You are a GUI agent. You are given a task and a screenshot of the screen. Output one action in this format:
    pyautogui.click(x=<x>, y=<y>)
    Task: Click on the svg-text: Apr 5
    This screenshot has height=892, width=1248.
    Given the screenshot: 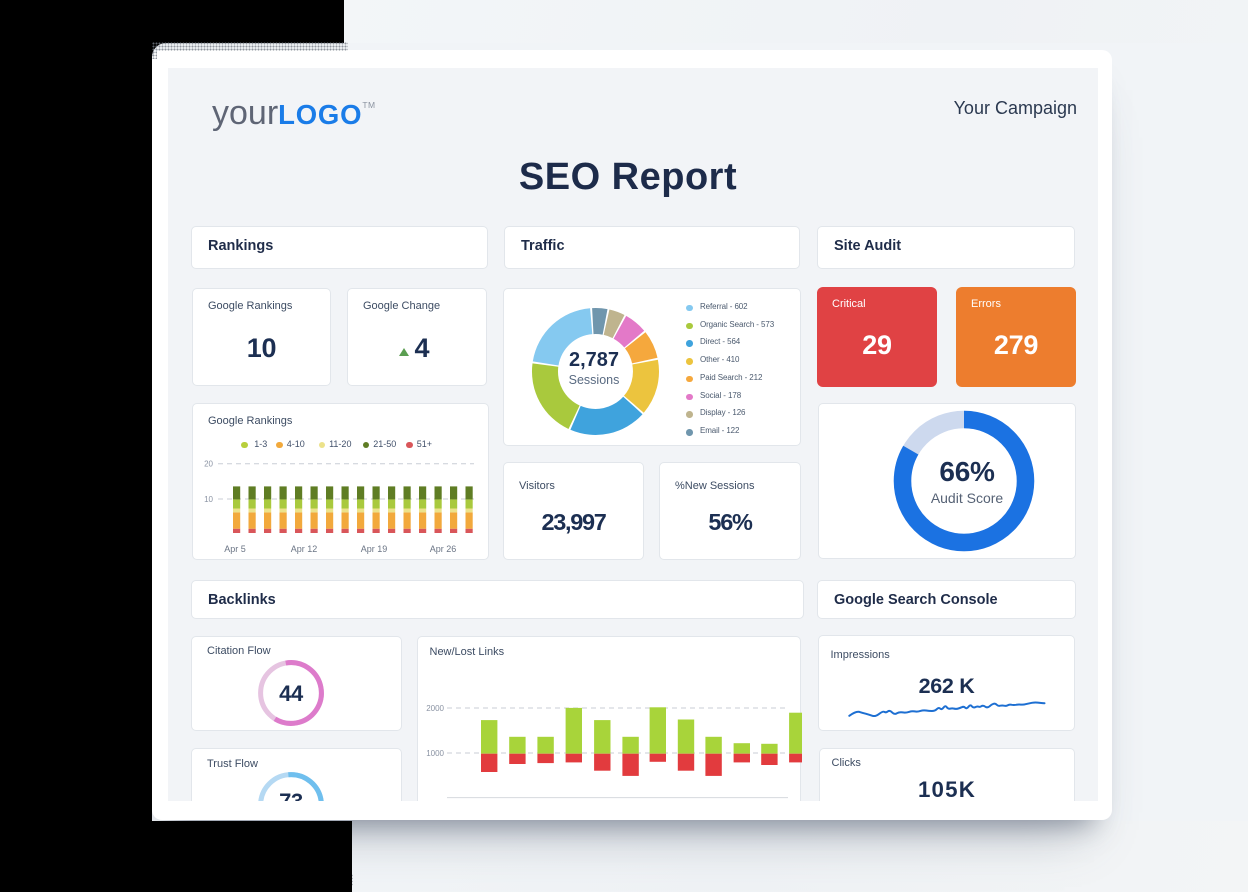 What is the action you would take?
    pyautogui.click(x=235, y=549)
    